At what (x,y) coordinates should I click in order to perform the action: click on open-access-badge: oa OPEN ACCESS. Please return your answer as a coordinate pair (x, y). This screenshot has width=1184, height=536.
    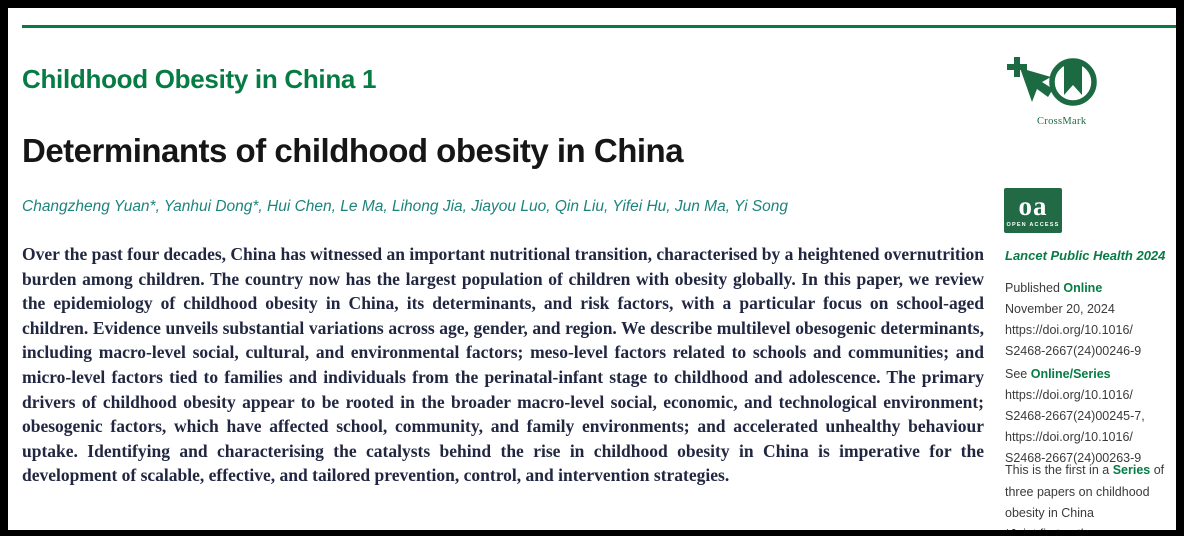
    Looking at the image, I should click on (1033, 210).